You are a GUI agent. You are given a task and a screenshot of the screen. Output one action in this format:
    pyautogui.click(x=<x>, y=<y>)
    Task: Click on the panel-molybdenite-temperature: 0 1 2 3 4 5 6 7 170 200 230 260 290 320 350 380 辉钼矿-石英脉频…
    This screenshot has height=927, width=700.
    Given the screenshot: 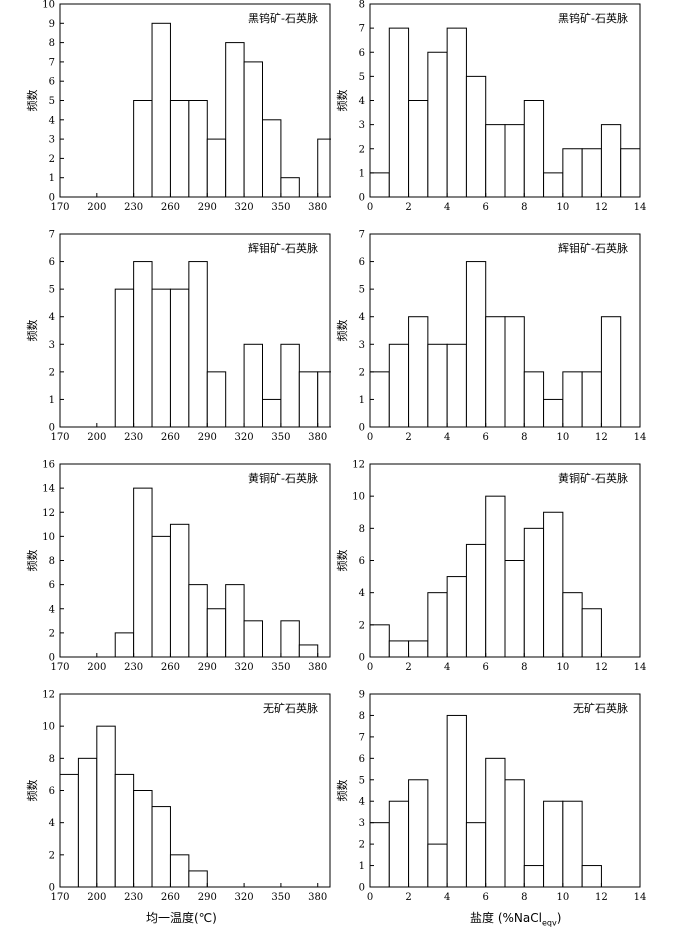 What is the action you would take?
    pyautogui.click(x=178, y=336)
    